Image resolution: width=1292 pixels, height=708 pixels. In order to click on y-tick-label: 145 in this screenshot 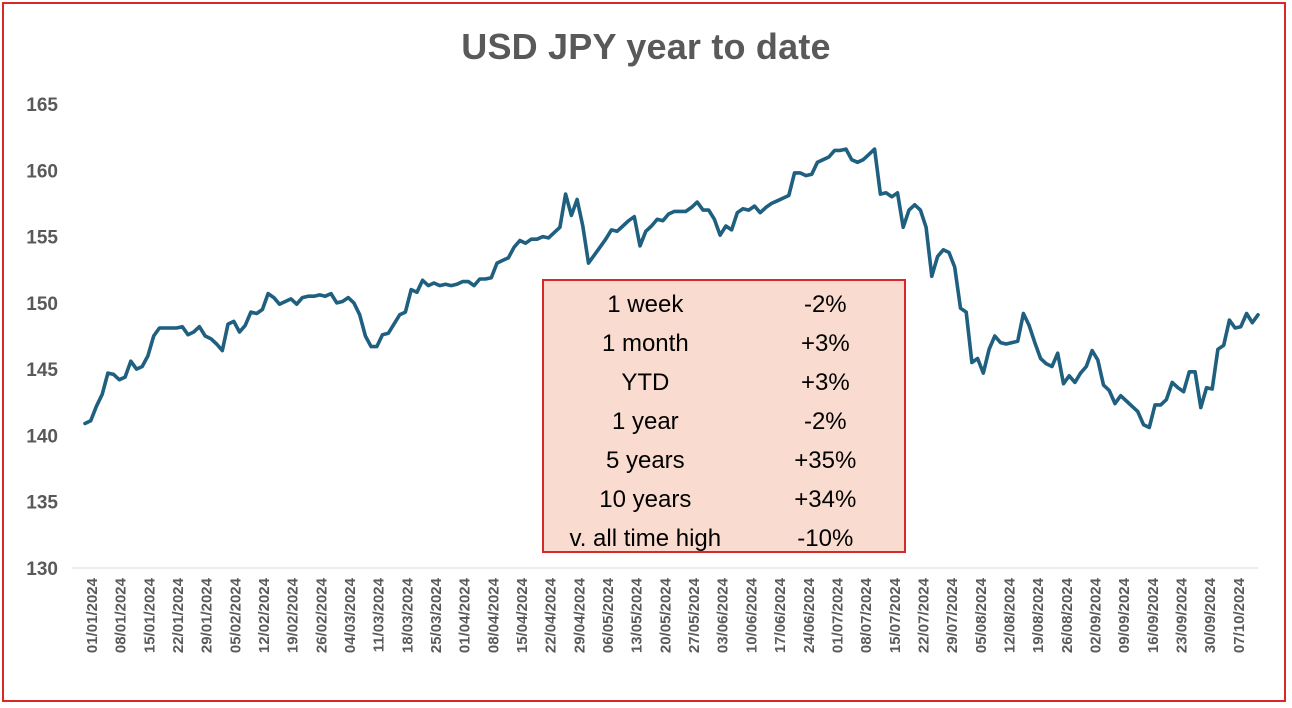, I will do `click(42, 370)`.